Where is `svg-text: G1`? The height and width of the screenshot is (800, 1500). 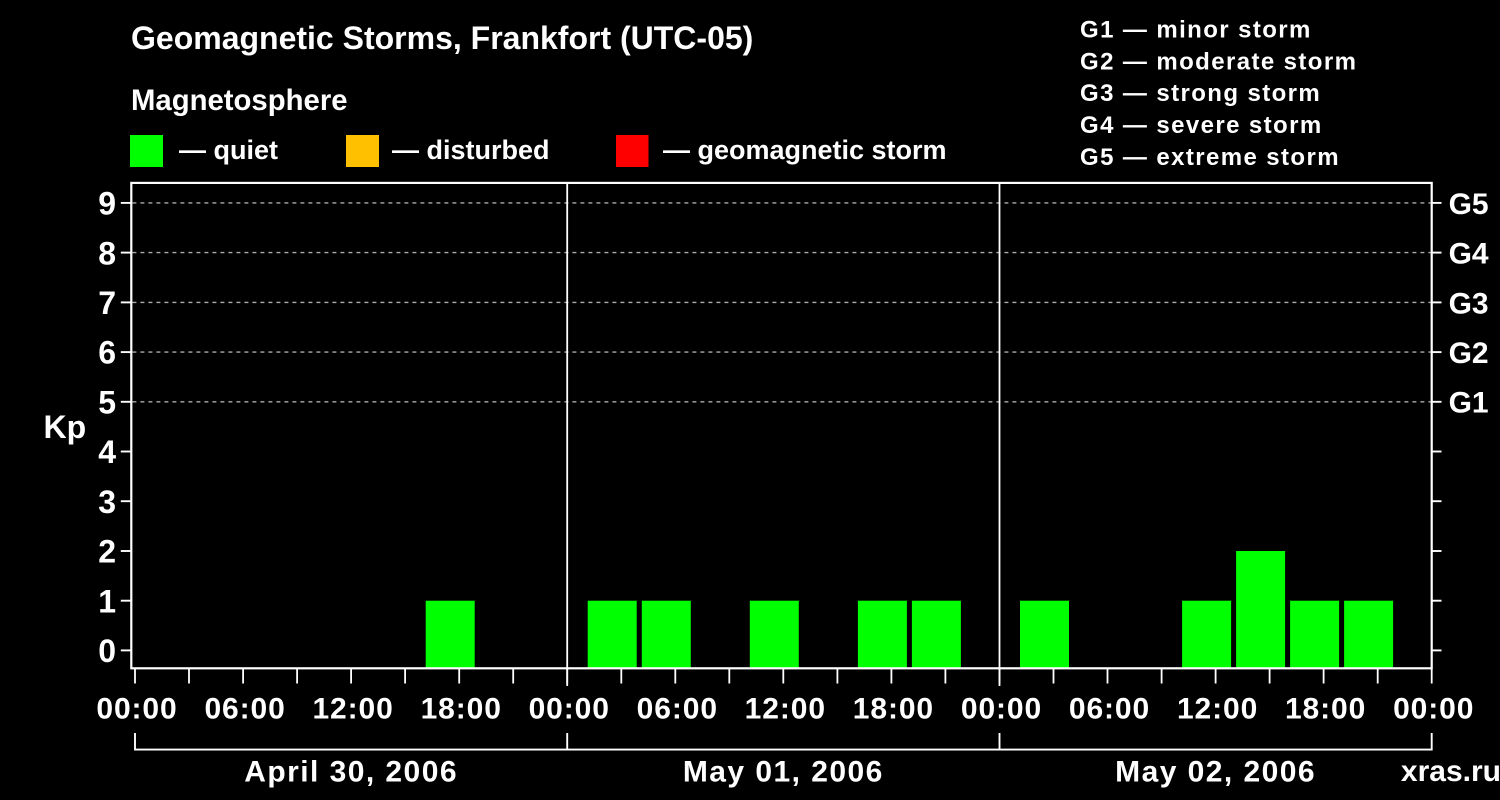
svg-text: G1 is located at coordinates (1469, 403).